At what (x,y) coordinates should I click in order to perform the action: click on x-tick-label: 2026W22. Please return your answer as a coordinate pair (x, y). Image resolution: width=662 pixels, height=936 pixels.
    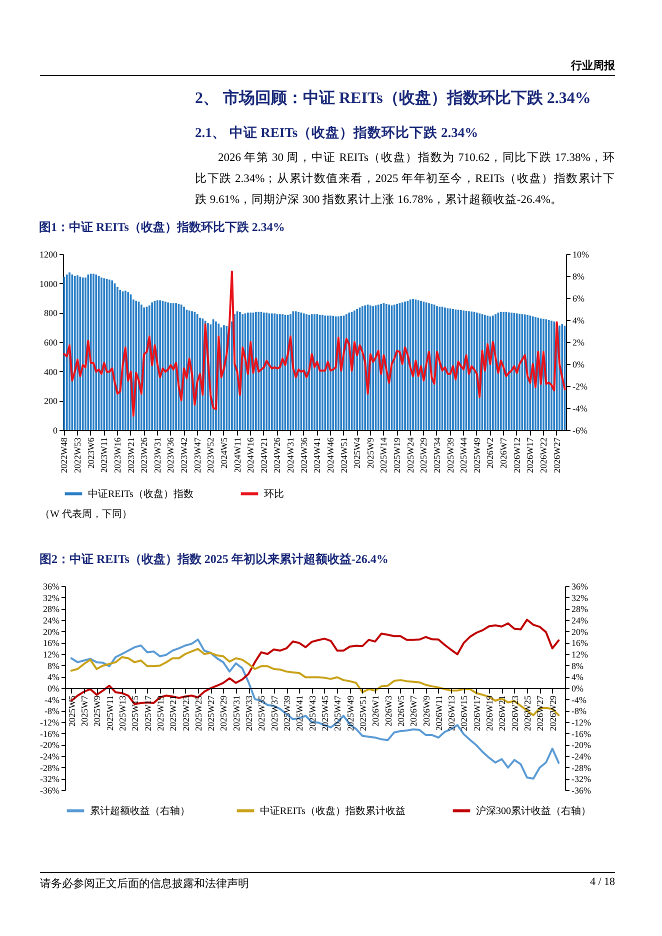
    Looking at the image, I should click on (543, 455).